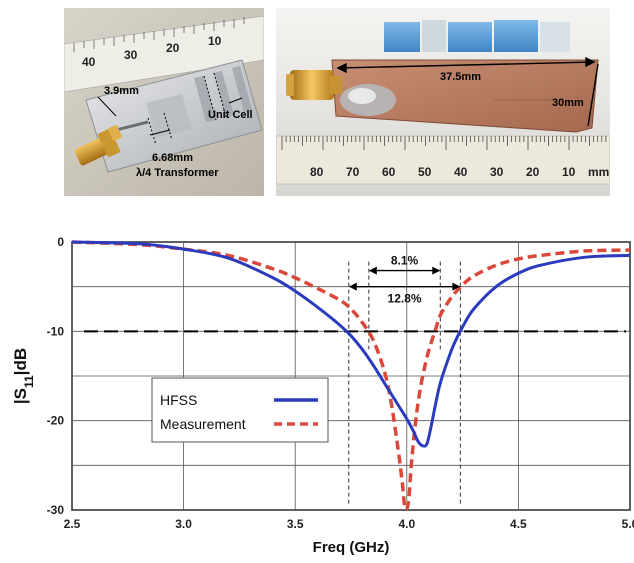 The width and height of the screenshot is (634, 563). I want to click on label-board-length: 37.5mm, so click(460, 77).